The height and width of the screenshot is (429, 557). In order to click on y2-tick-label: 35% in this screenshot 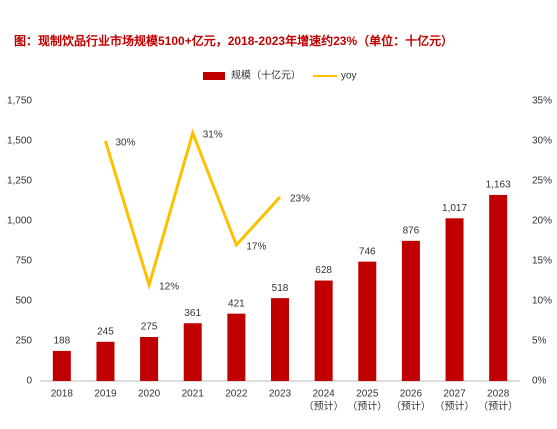, I will do `click(542, 101)`.